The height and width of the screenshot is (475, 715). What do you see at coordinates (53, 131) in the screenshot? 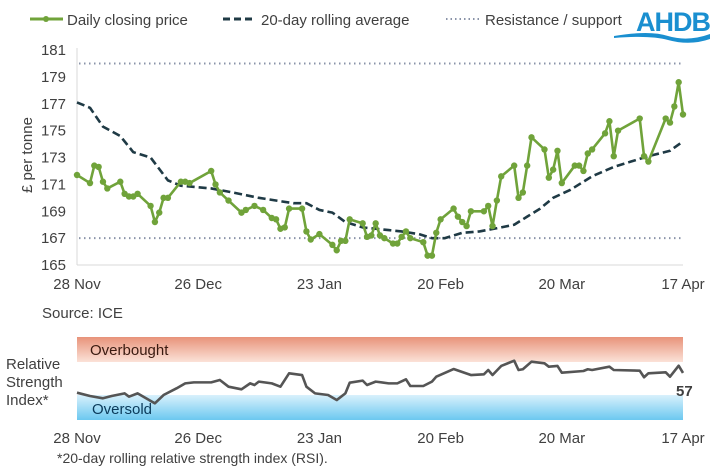
I see `y-tick-label: 175` at bounding box center [53, 131].